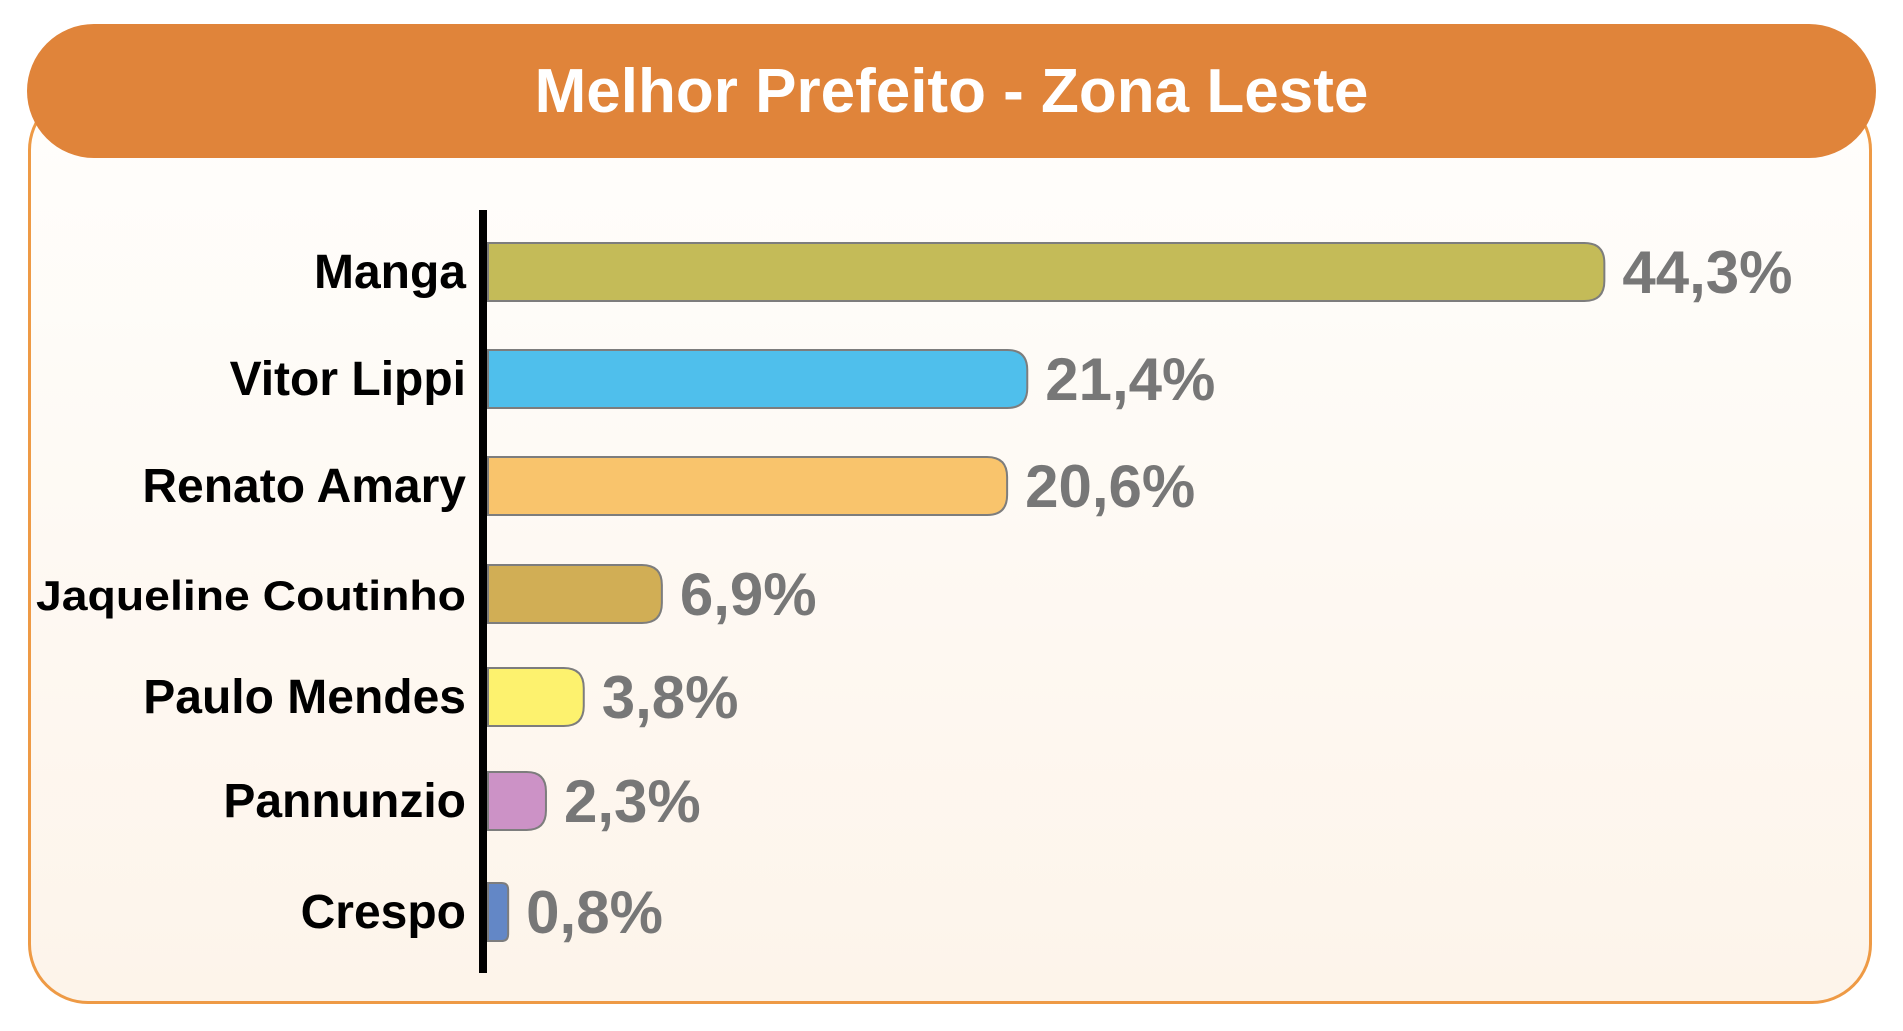  I want to click on value-label: 21,4%, so click(1130, 379).